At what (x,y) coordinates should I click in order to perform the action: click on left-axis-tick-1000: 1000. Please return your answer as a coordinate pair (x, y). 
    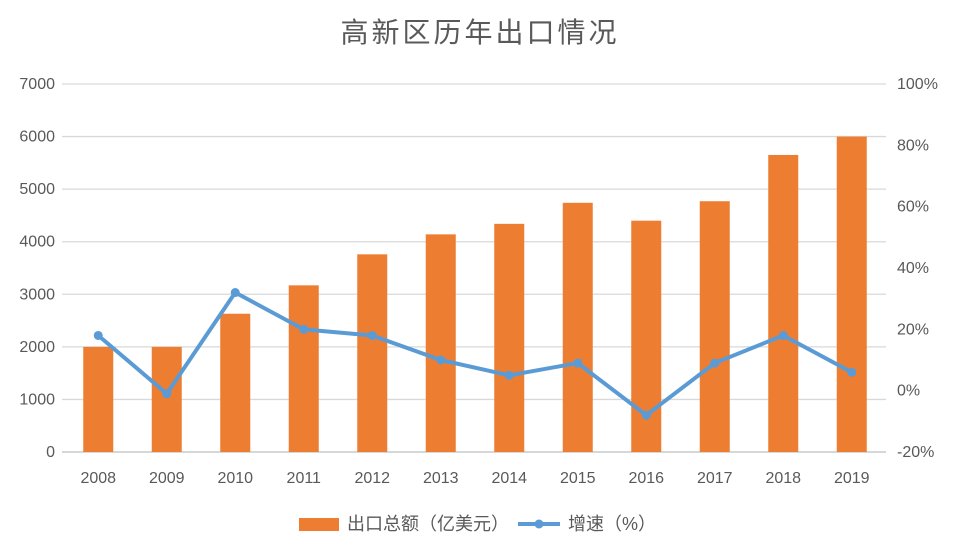
    Looking at the image, I should click on (37, 399).